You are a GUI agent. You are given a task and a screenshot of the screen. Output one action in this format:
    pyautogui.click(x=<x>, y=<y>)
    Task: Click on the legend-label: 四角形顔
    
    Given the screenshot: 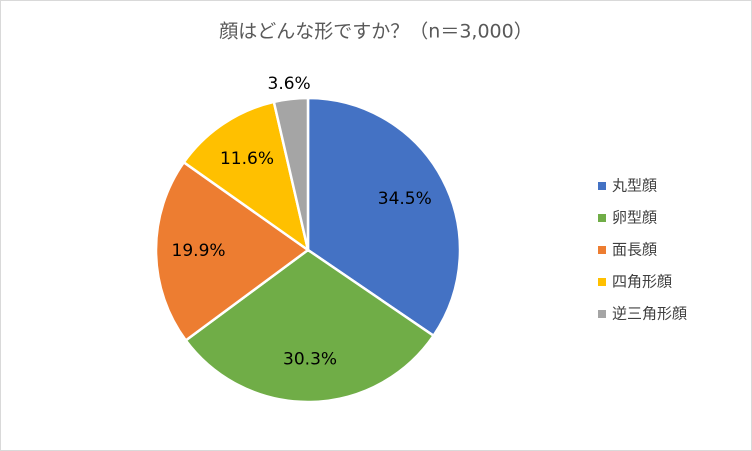 What is the action you would take?
    pyautogui.click(x=642, y=282)
    